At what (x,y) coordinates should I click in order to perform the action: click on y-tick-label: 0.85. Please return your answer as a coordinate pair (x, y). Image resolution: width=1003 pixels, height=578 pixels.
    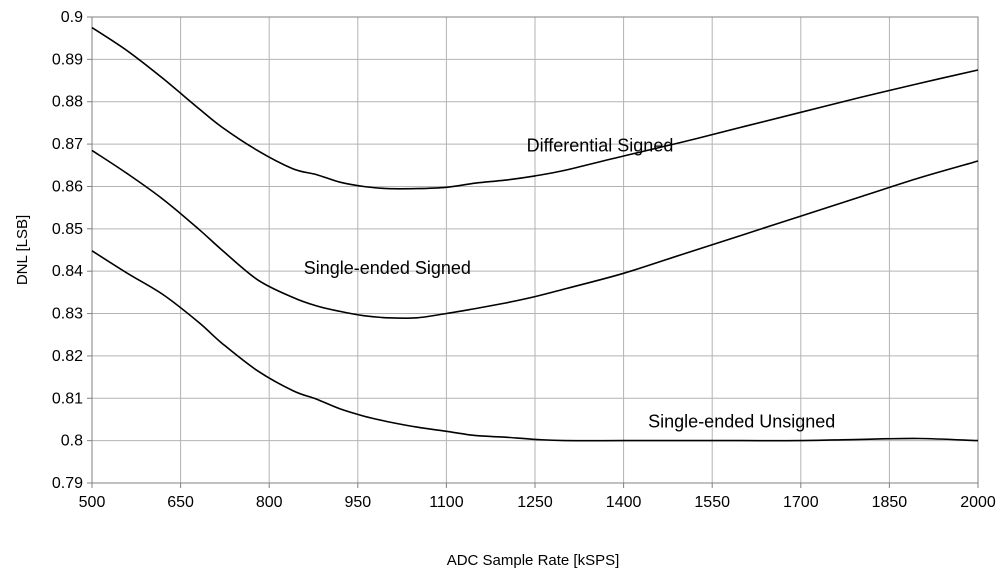
    Looking at the image, I should click on (67, 229).